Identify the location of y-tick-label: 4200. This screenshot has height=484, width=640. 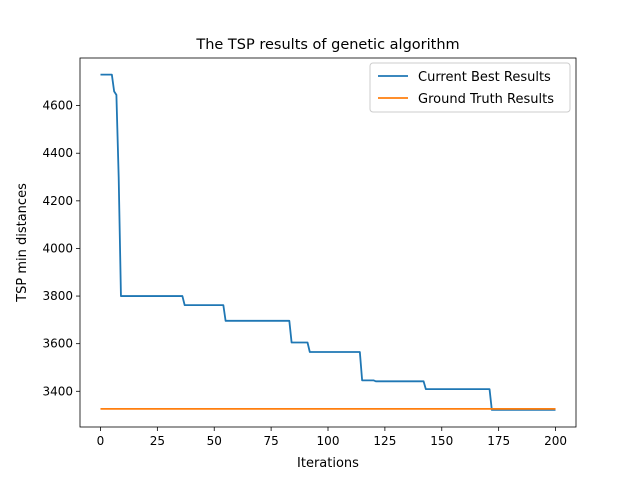
(57, 201).